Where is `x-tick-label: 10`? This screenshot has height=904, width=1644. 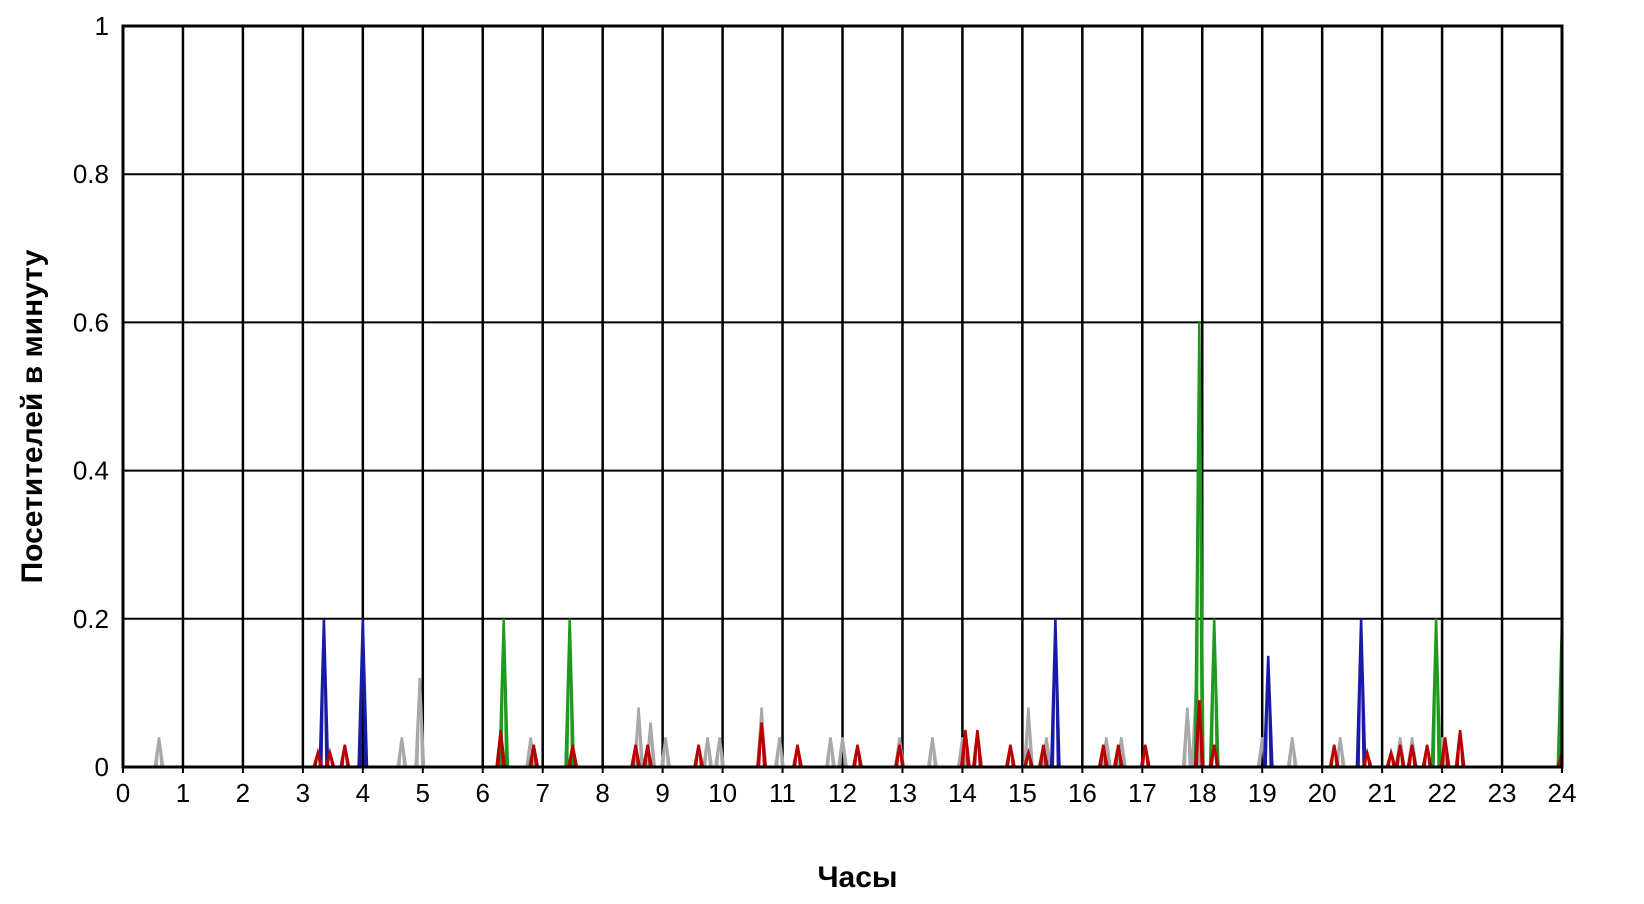 x-tick-label: 10 is located at coordinates (722, 793).